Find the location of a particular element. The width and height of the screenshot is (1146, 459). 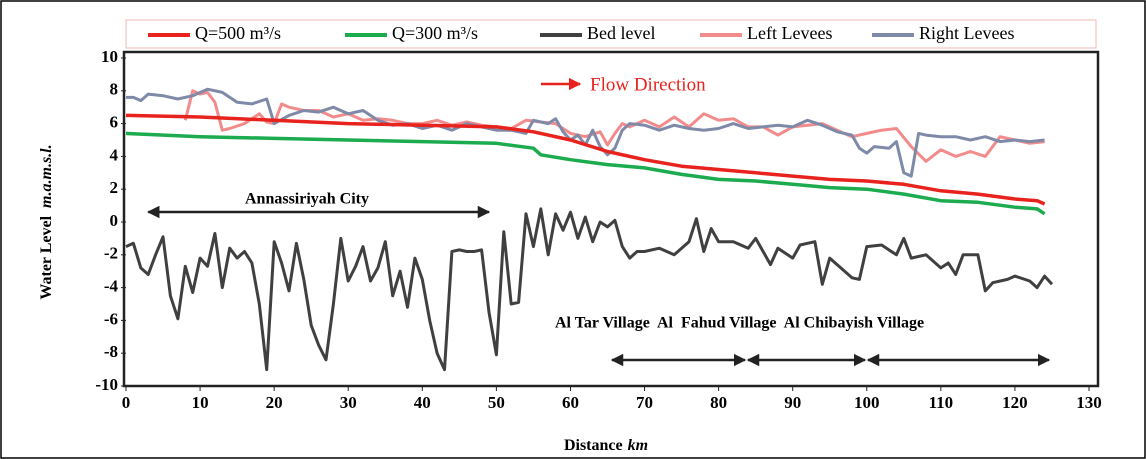

annotation: Annassiriyah City is located at coordinates (307, 199).